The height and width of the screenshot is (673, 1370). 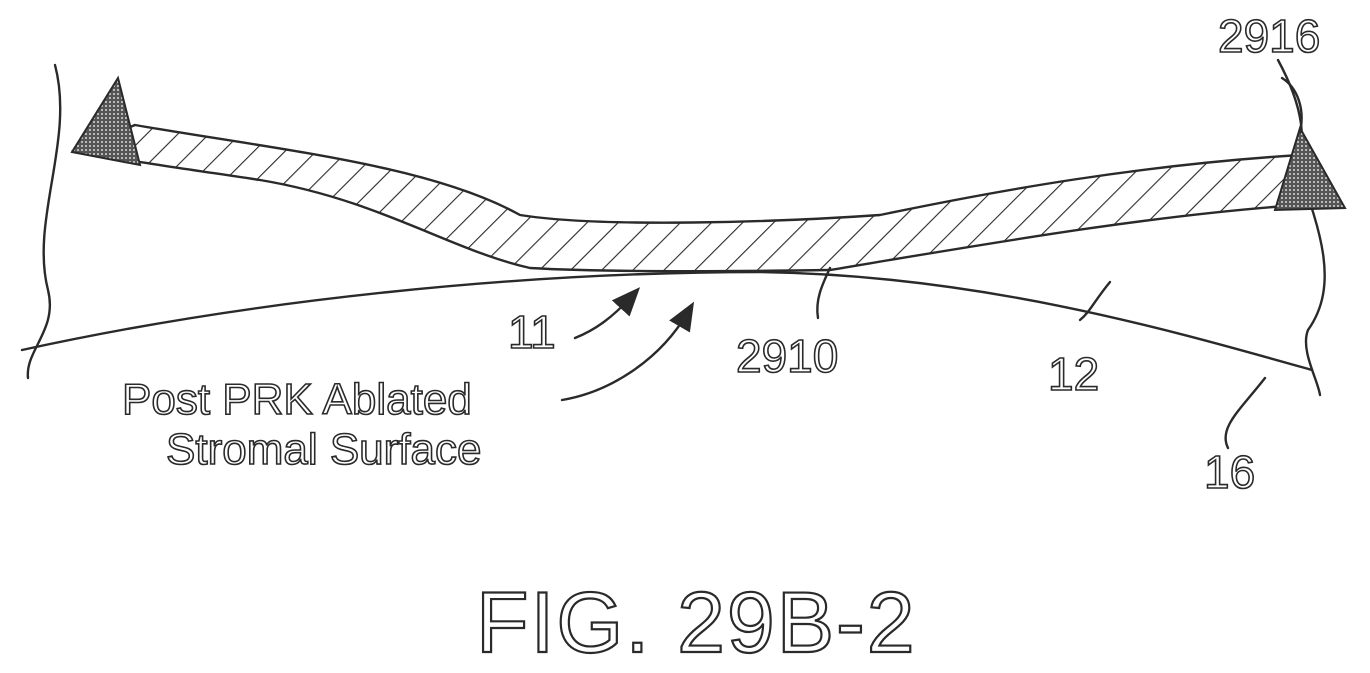 I want to click on label-2916: 2916, so click(x=1269, y=36).